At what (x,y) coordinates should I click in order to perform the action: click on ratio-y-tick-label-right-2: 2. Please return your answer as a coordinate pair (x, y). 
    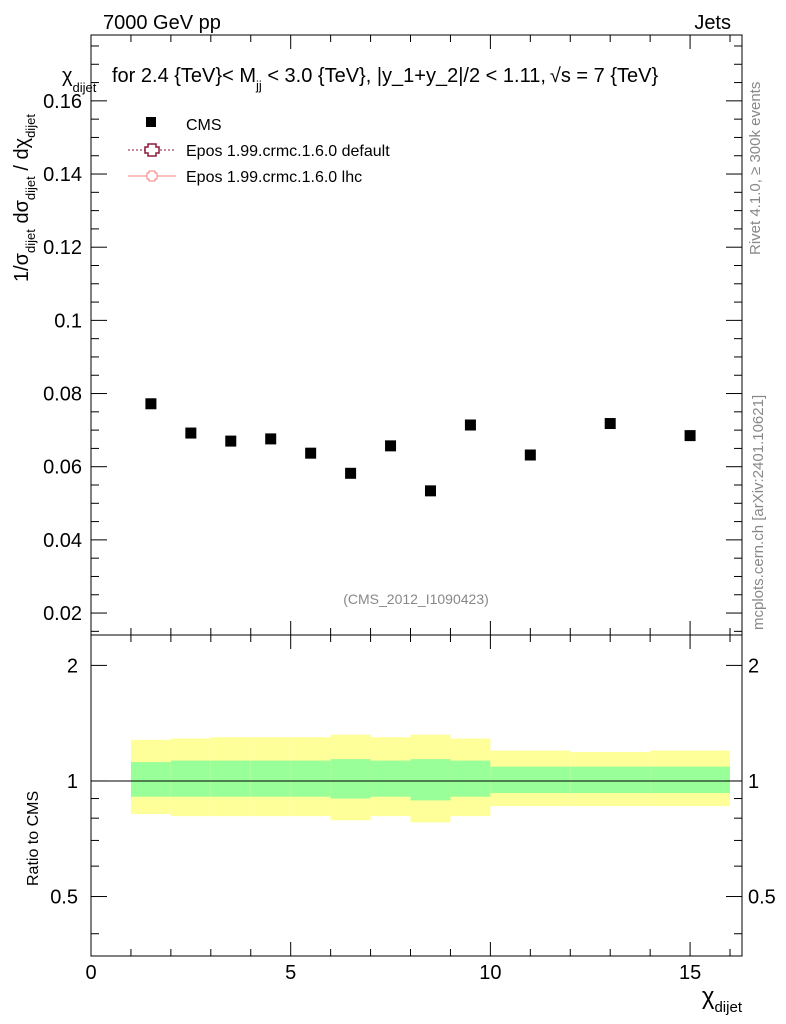
    Looking at the image, I should click on (753, 666).